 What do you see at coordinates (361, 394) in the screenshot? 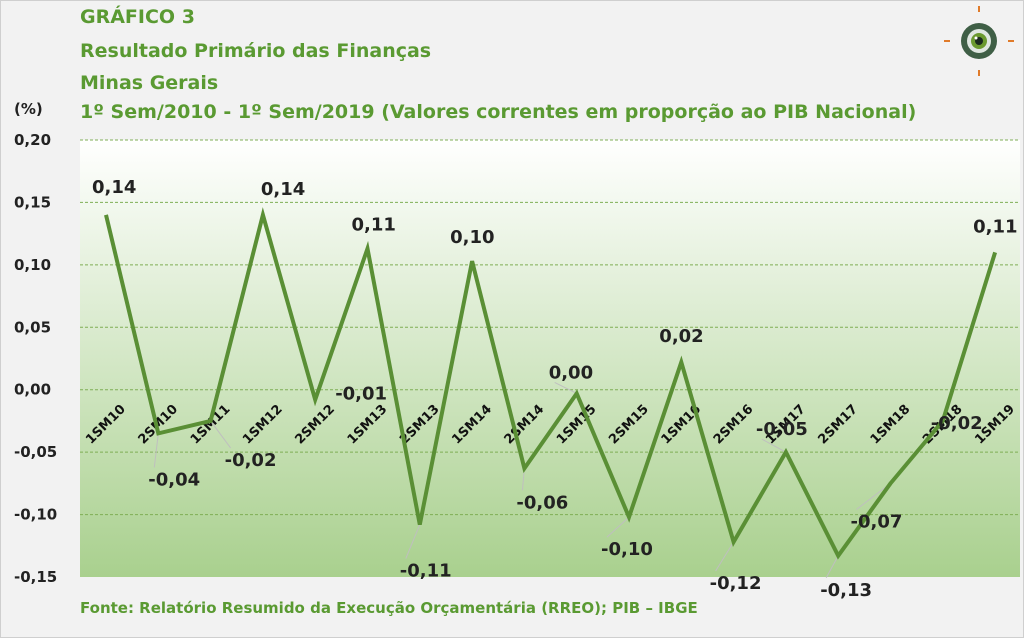
I see `data-label: -0,01` at bounding box center [361, 394].